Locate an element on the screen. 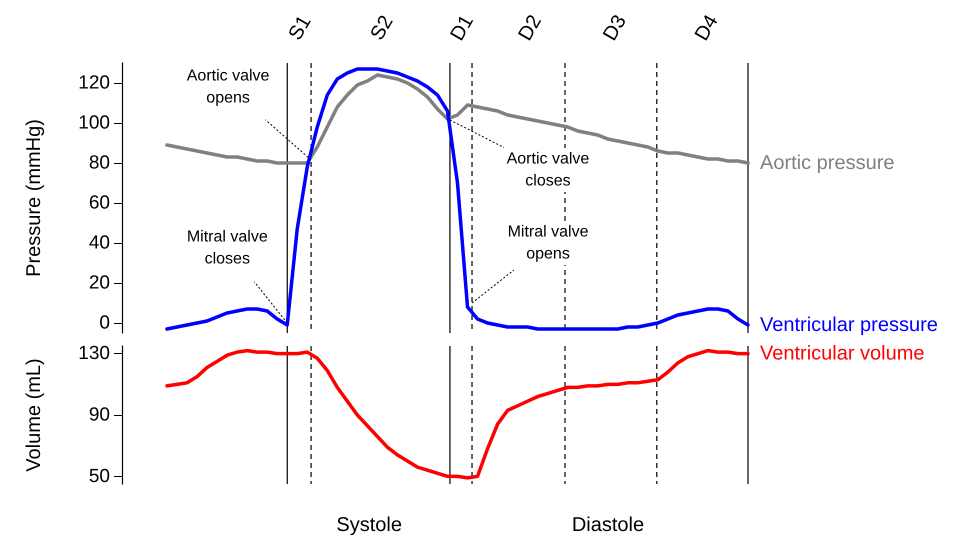 The width and height of the screenshot is (979, 543). y-tick-label: 120 is located at coordinates (94, 83).